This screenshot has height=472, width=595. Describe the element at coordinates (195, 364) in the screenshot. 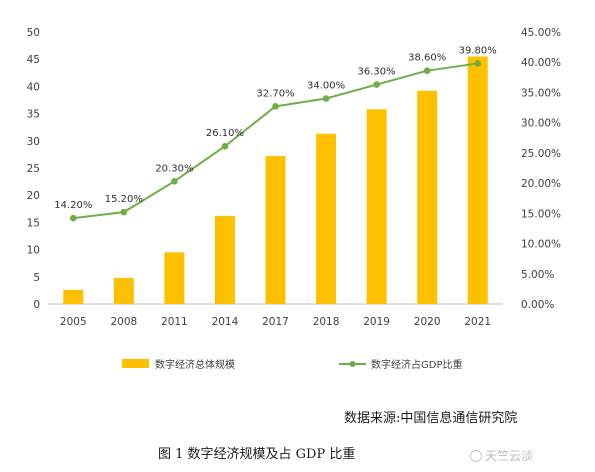

I see `legend-label-bar: 数字经济总体规模` at that location.